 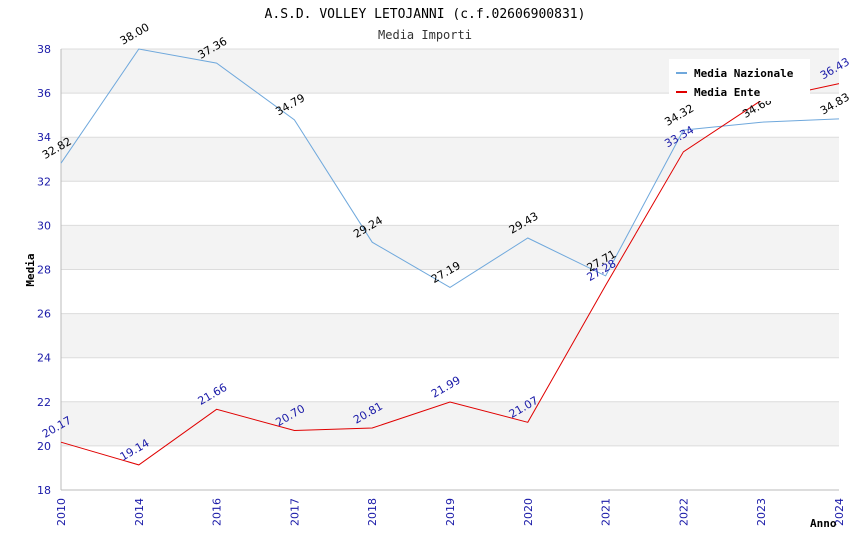 I want to click on y-tick-label: 28, so click(x=44, y=270).